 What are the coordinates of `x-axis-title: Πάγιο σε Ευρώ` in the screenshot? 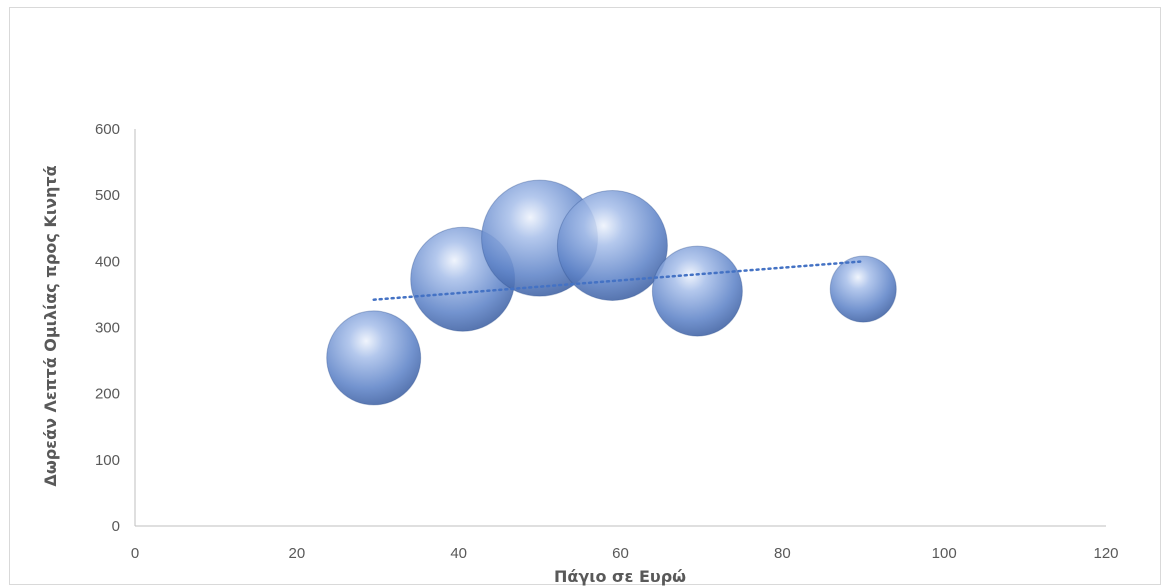 It's located at (620, 576).